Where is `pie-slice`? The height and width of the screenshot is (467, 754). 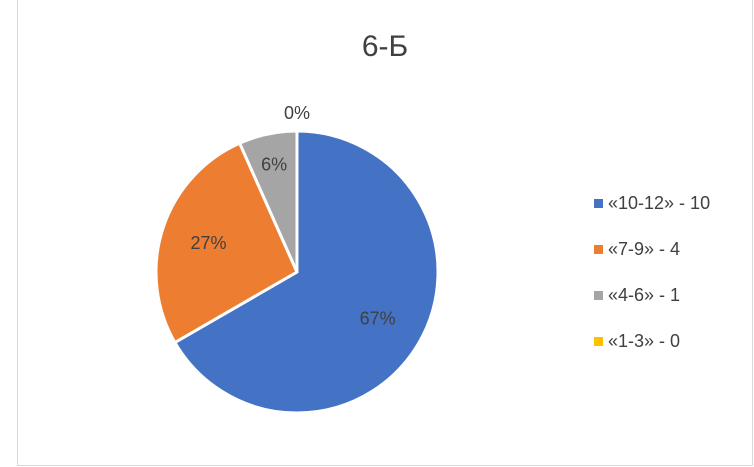
pie-slice is located at coordinates (268, 201).